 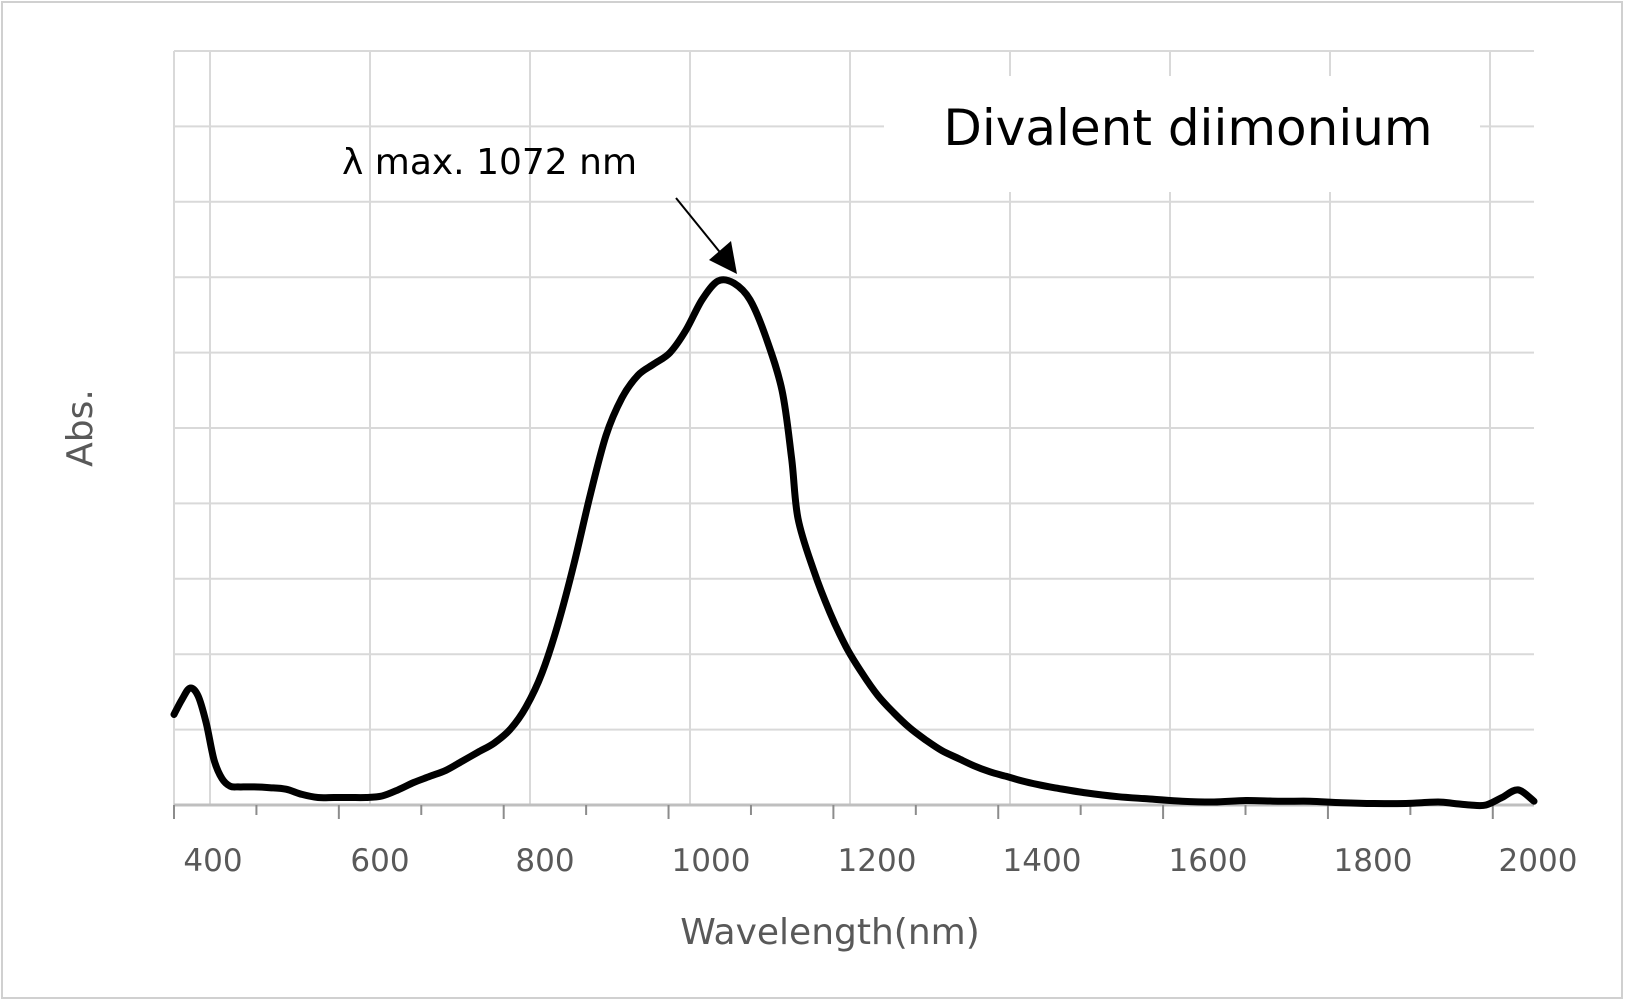 I want to click on x-axis-ticks: 400 600 800 1000 1200 1400 1600 1800 2000, so click(x=875, y=842).